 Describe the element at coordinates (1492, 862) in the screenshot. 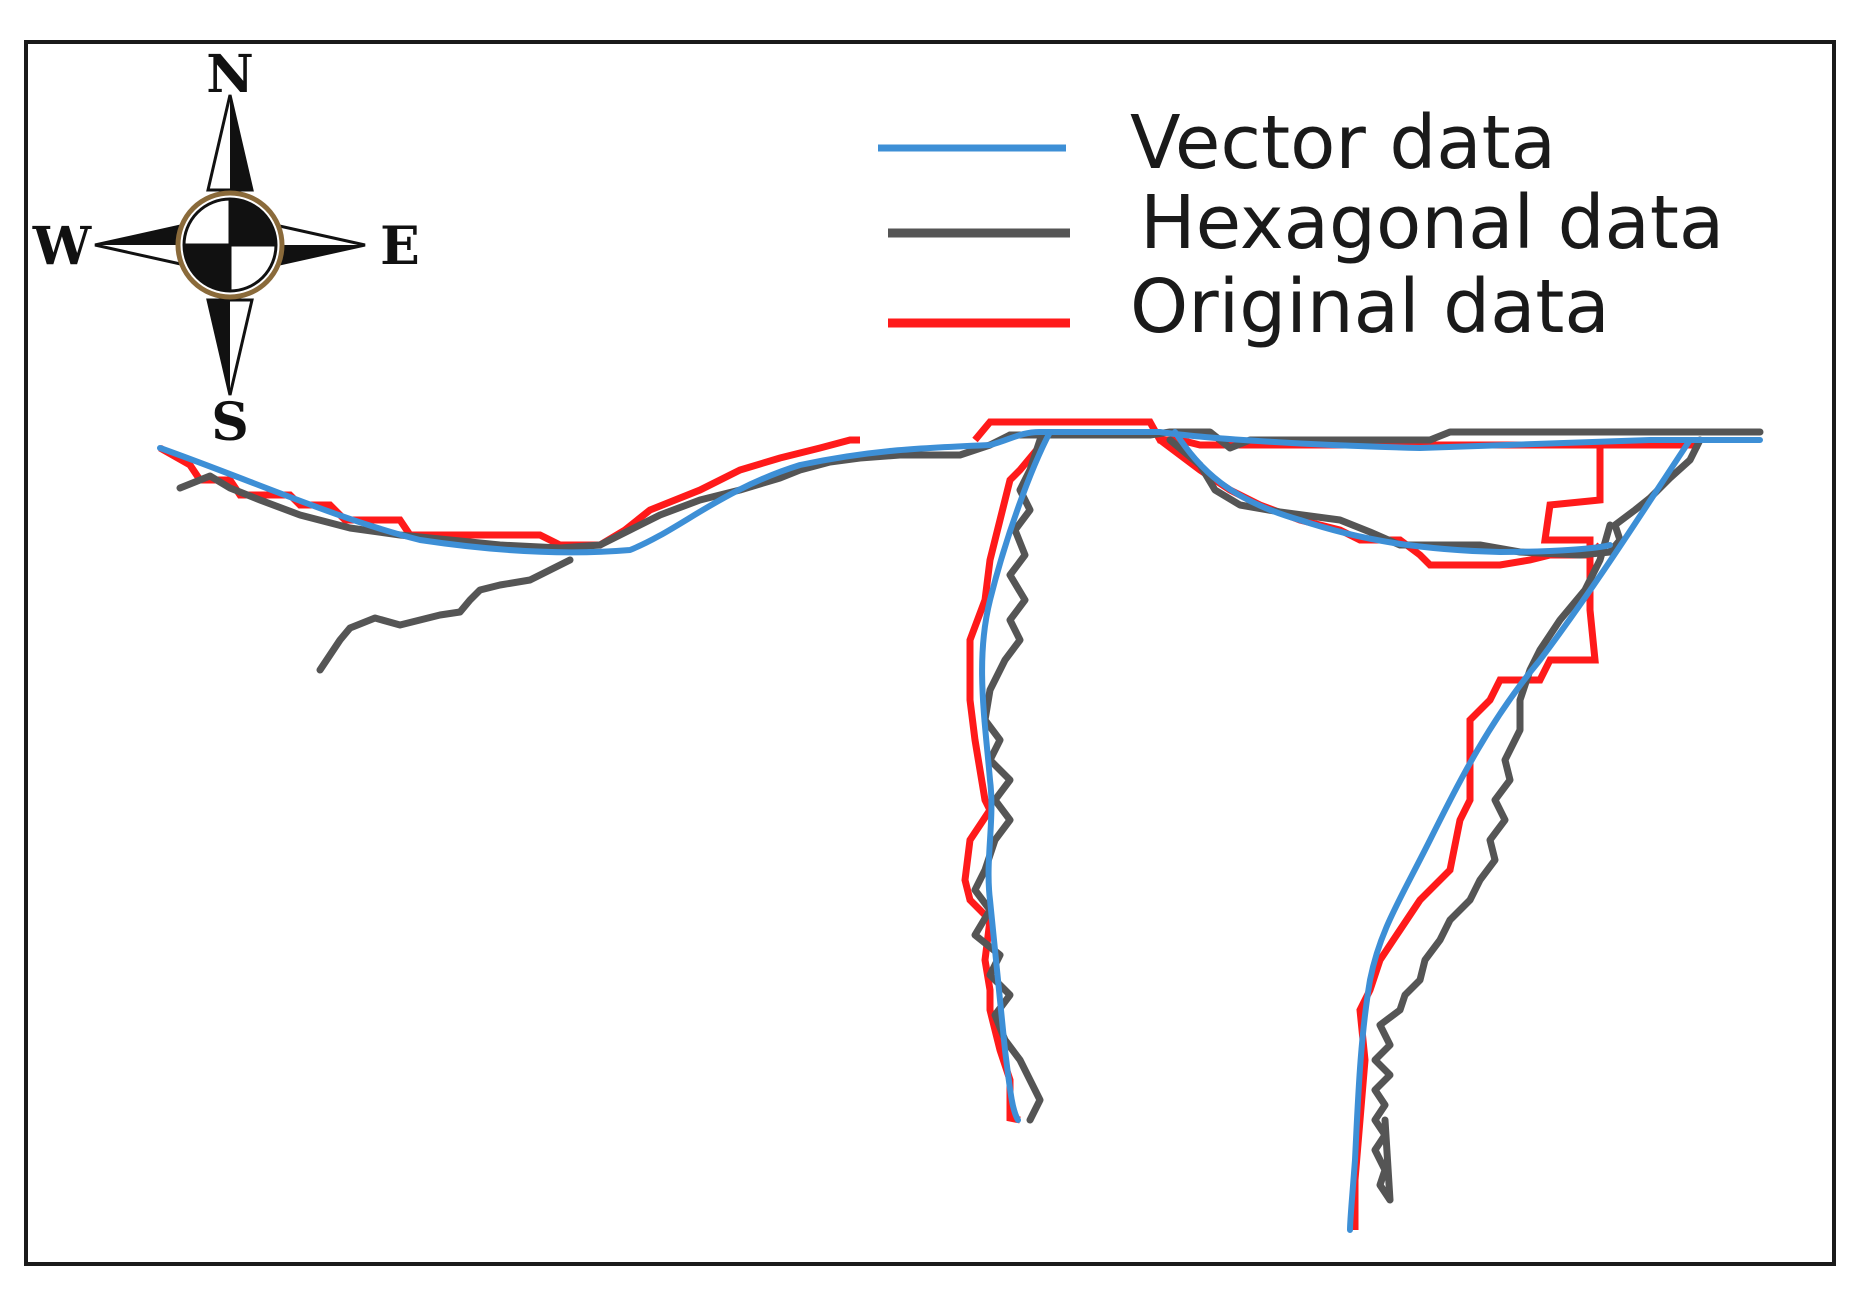

I see `hexagonal-east-branch` at that location.